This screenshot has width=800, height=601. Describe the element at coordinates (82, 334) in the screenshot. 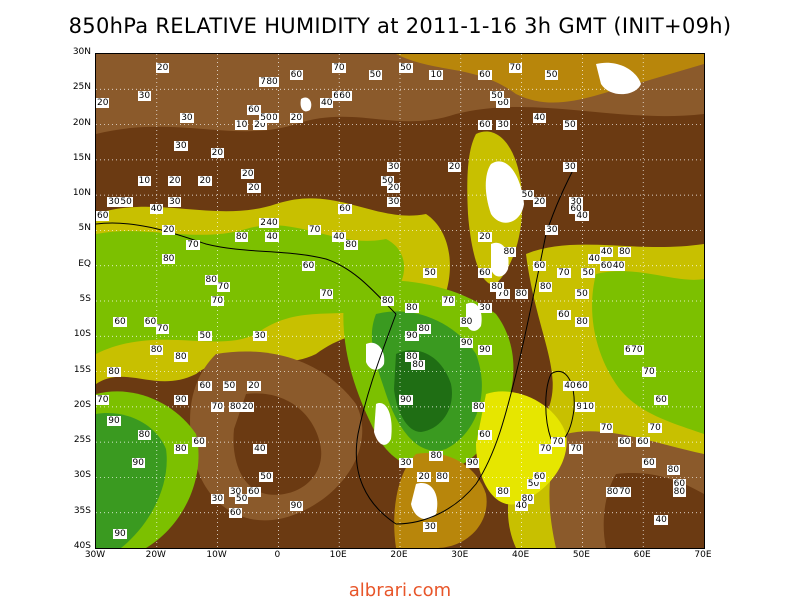

I see `lat-tick-label: 10S` at that location.